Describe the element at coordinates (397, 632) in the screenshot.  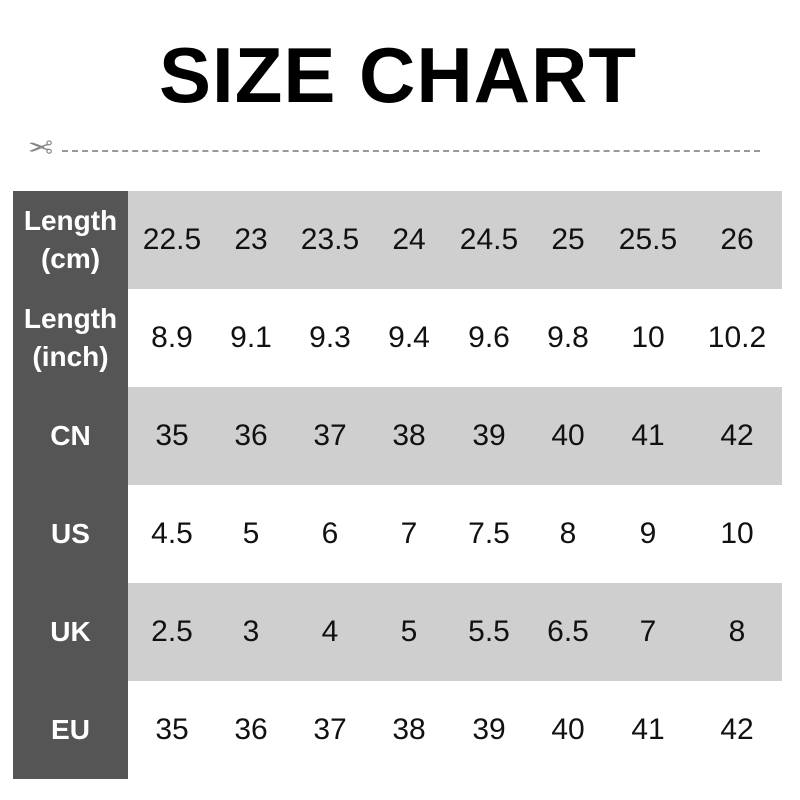
I see `table-row: UK 2.5 3 4 5 5.5 6.5 7 8` at that location.